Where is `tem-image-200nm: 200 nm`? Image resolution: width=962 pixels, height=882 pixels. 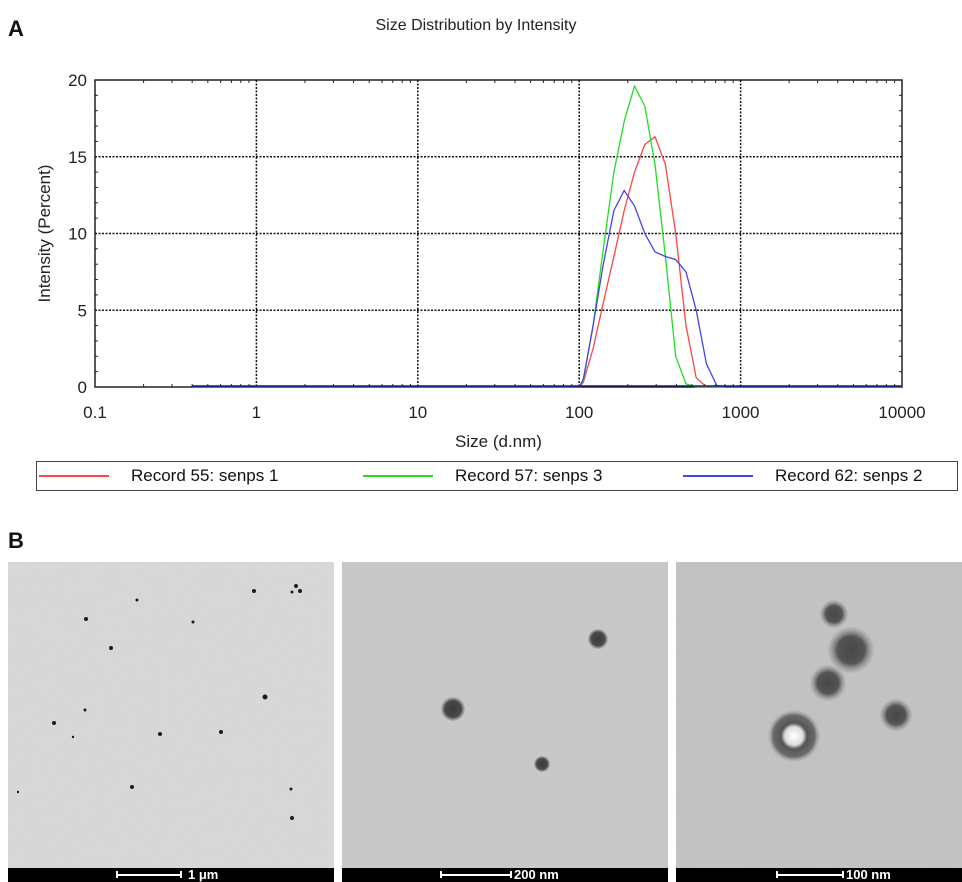
tem-image-200nm: 200 nm is located at coordinates (505, 722).